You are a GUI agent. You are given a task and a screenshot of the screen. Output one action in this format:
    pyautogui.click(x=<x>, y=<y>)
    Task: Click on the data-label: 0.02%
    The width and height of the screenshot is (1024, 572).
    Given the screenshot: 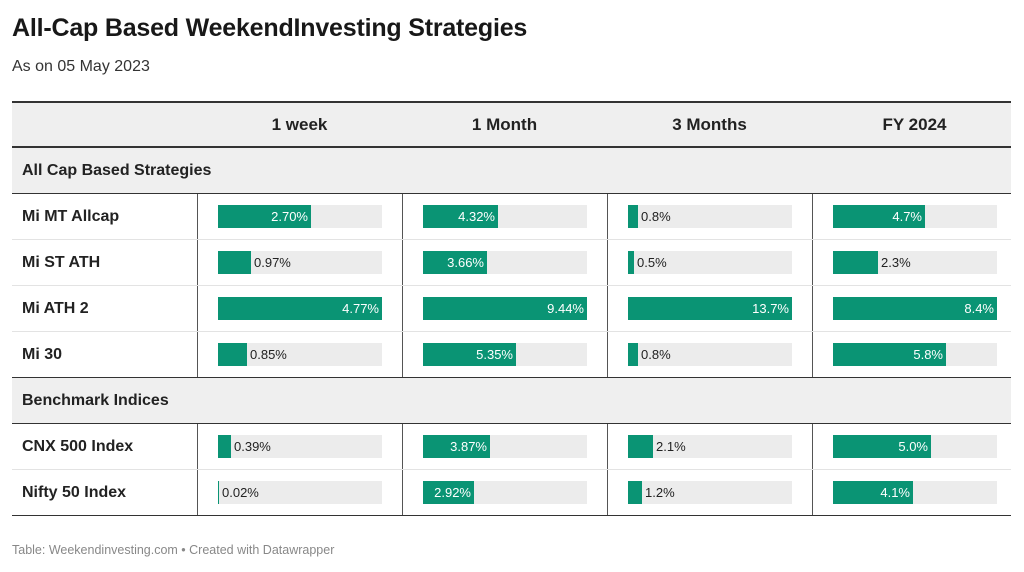 What is the action you would take?
    pyautogui.click(x=240, y=492)
    